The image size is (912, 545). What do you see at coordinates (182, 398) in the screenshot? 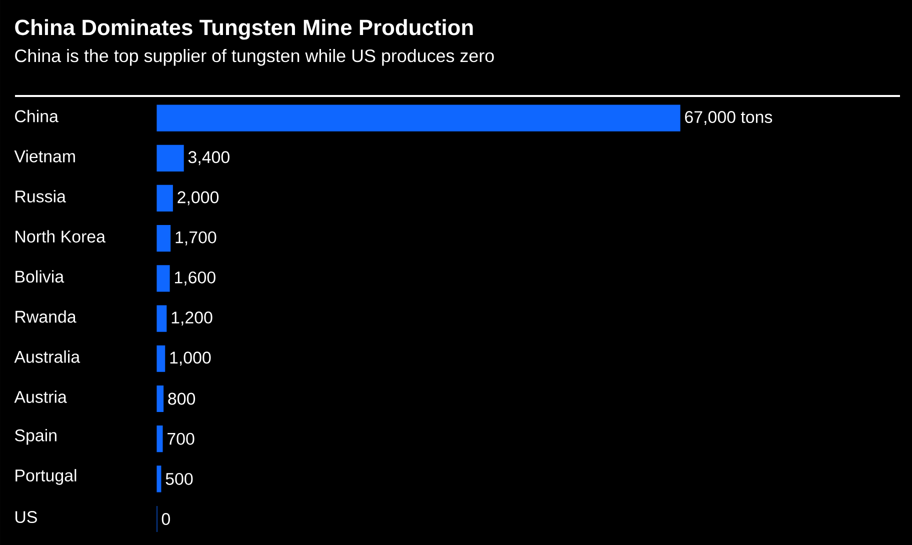
I see `data-label: 800` at bounding box center [182, 398].